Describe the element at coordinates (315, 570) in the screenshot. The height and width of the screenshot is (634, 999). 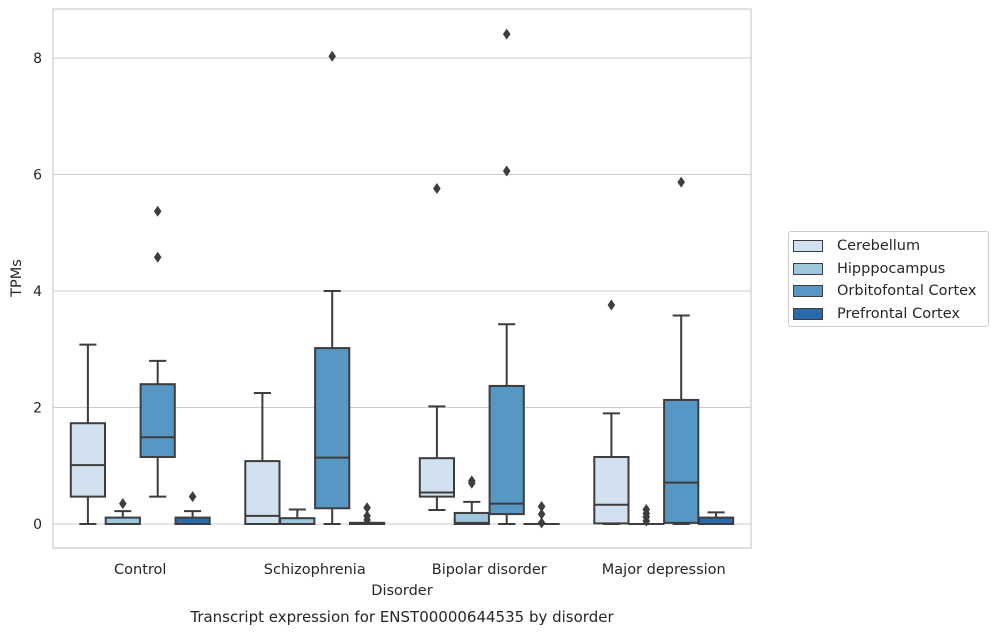
I see `x-tick-label-1: Schizophrenia` at that location.